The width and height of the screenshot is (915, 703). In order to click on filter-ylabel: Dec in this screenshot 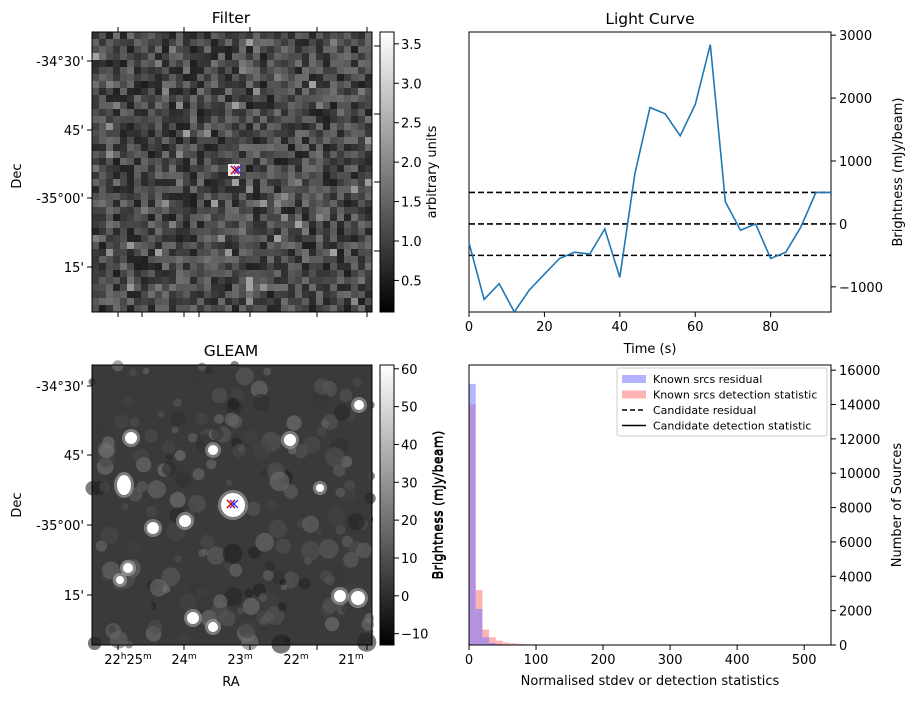, I will do `click(17, 175)`.